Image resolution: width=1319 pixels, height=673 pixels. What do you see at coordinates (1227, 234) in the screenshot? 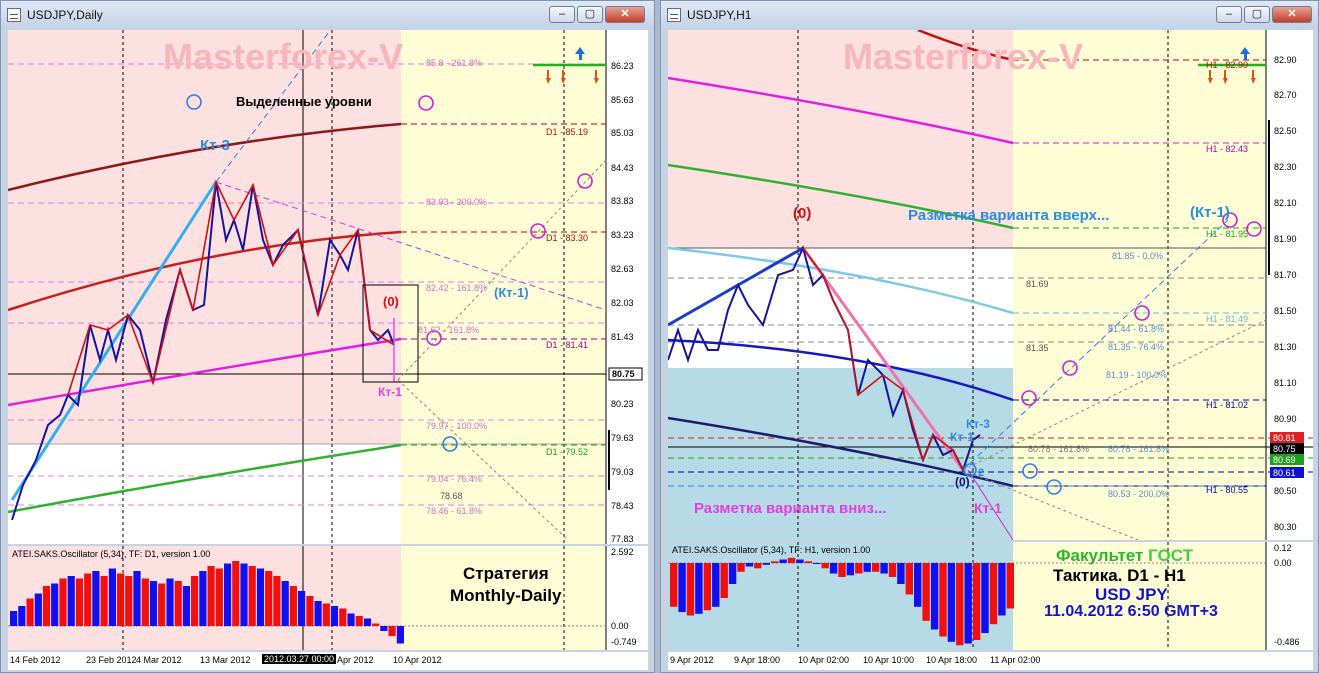
I see `level-label: H1 - 81.95` at bounding box center [1227, 234].